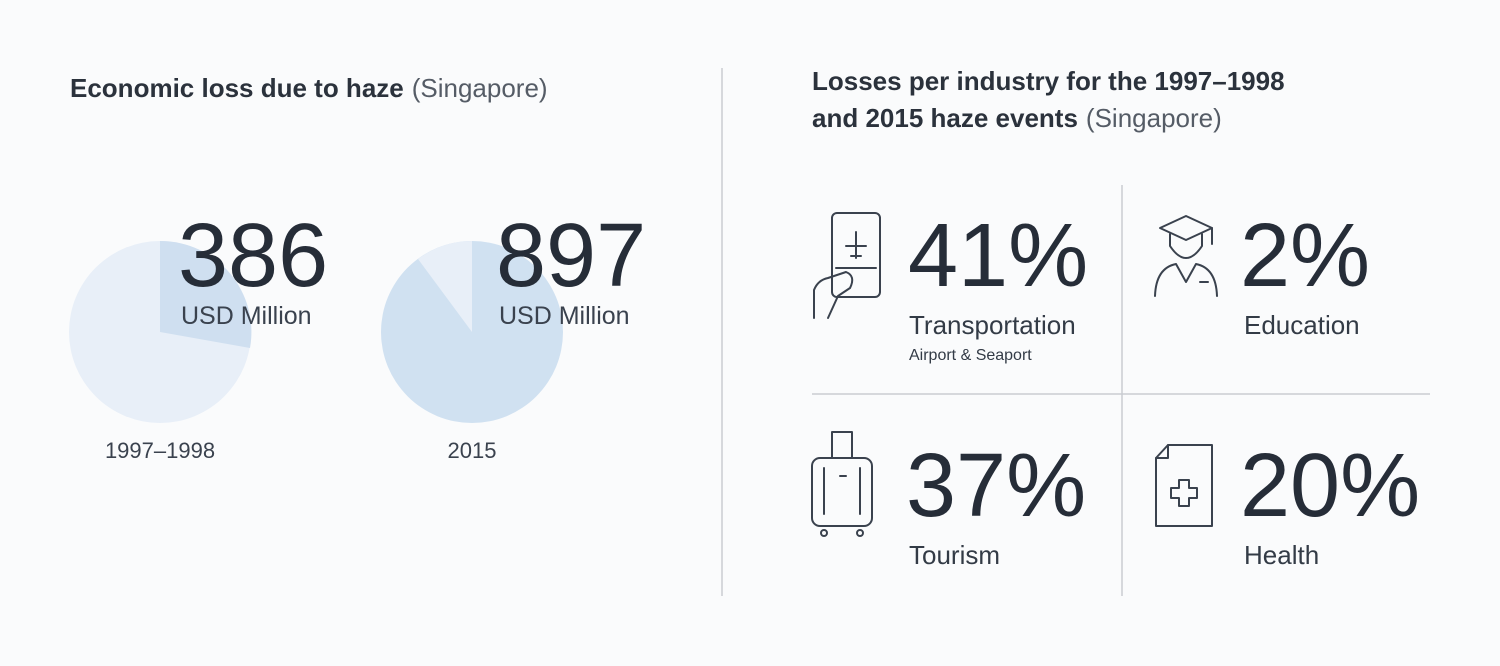  I want to click on loss-value: 386, so click(253, 256).